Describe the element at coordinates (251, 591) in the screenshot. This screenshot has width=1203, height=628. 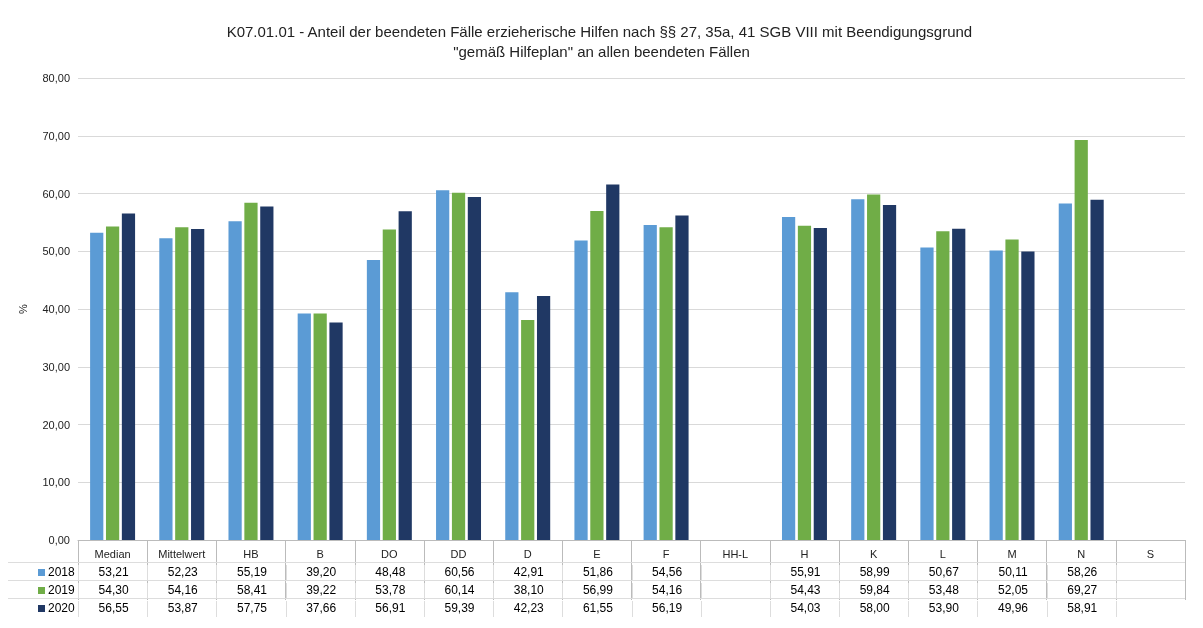
I see `data-label: 58,41` at that location.